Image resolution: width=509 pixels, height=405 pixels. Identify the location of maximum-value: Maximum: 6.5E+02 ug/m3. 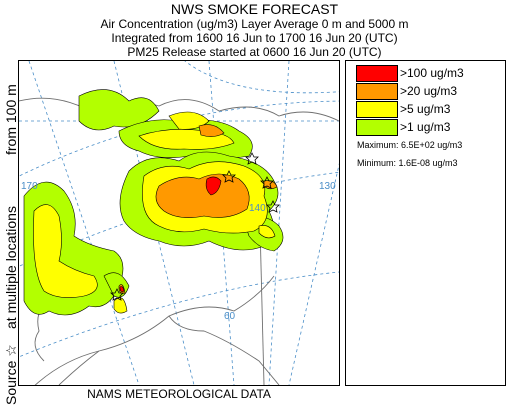
(410, 145).